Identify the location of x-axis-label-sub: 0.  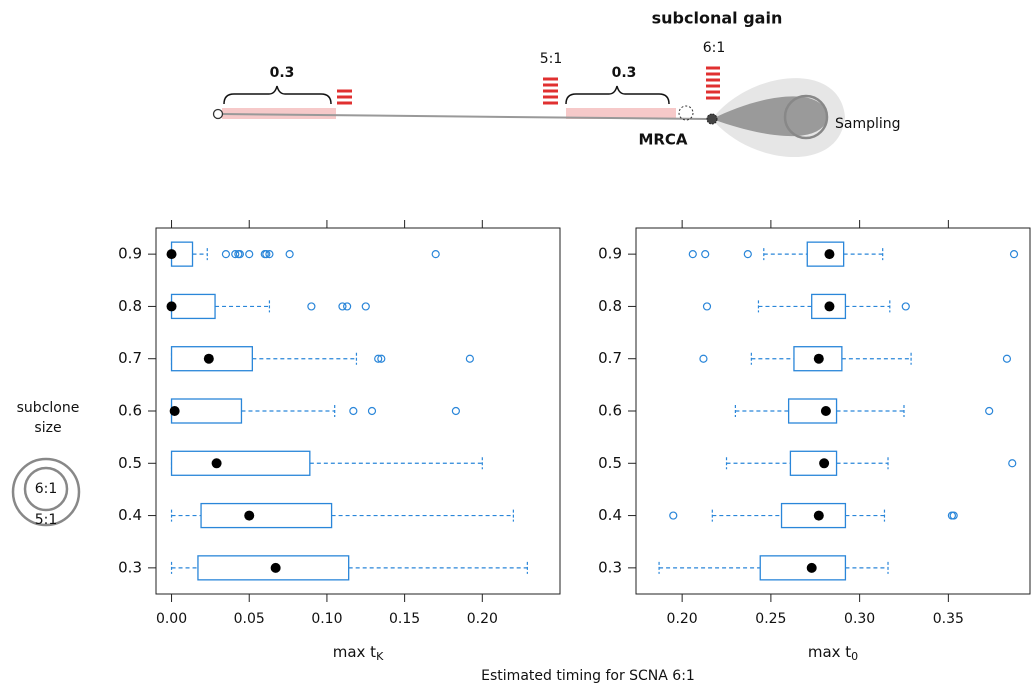
(854, 656).